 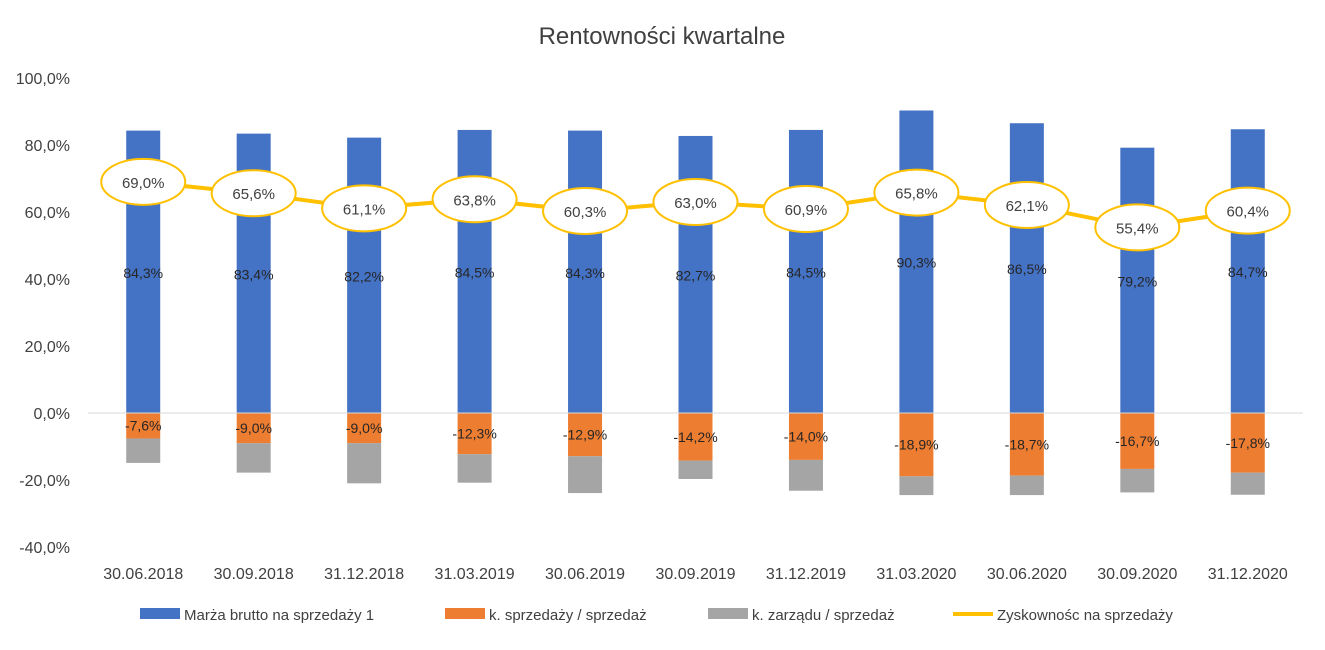 I want to click on data-label-k-sprzedazy: -9,0%, so click(x=253, y=428).